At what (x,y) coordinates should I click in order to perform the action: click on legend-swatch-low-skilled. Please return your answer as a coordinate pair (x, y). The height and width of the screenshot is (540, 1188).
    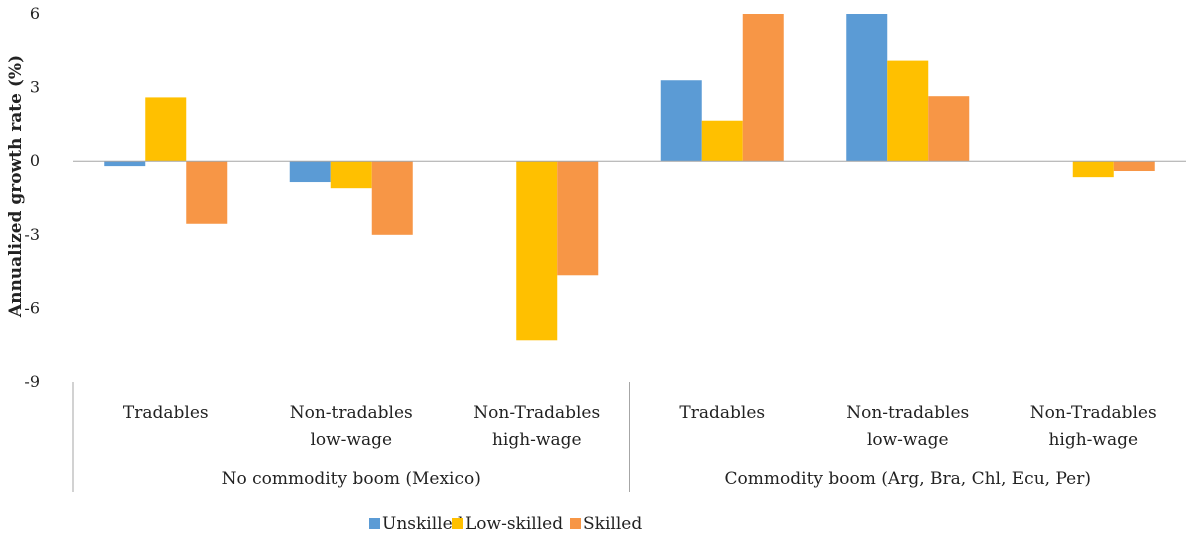
    Looking at the image, I should click on (457, 523).